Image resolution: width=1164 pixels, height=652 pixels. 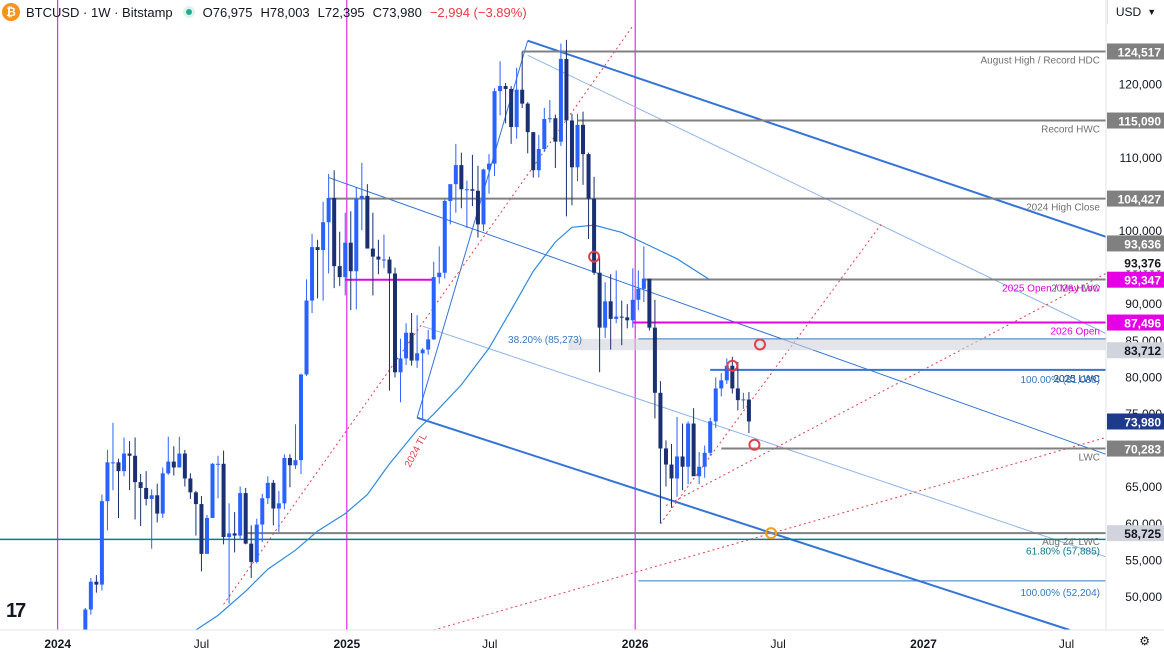 What do you see at coordinates (1140, 200) in the screenshot?
I see `price-tag-label: 104,427` at bounding box center [1140, 200].